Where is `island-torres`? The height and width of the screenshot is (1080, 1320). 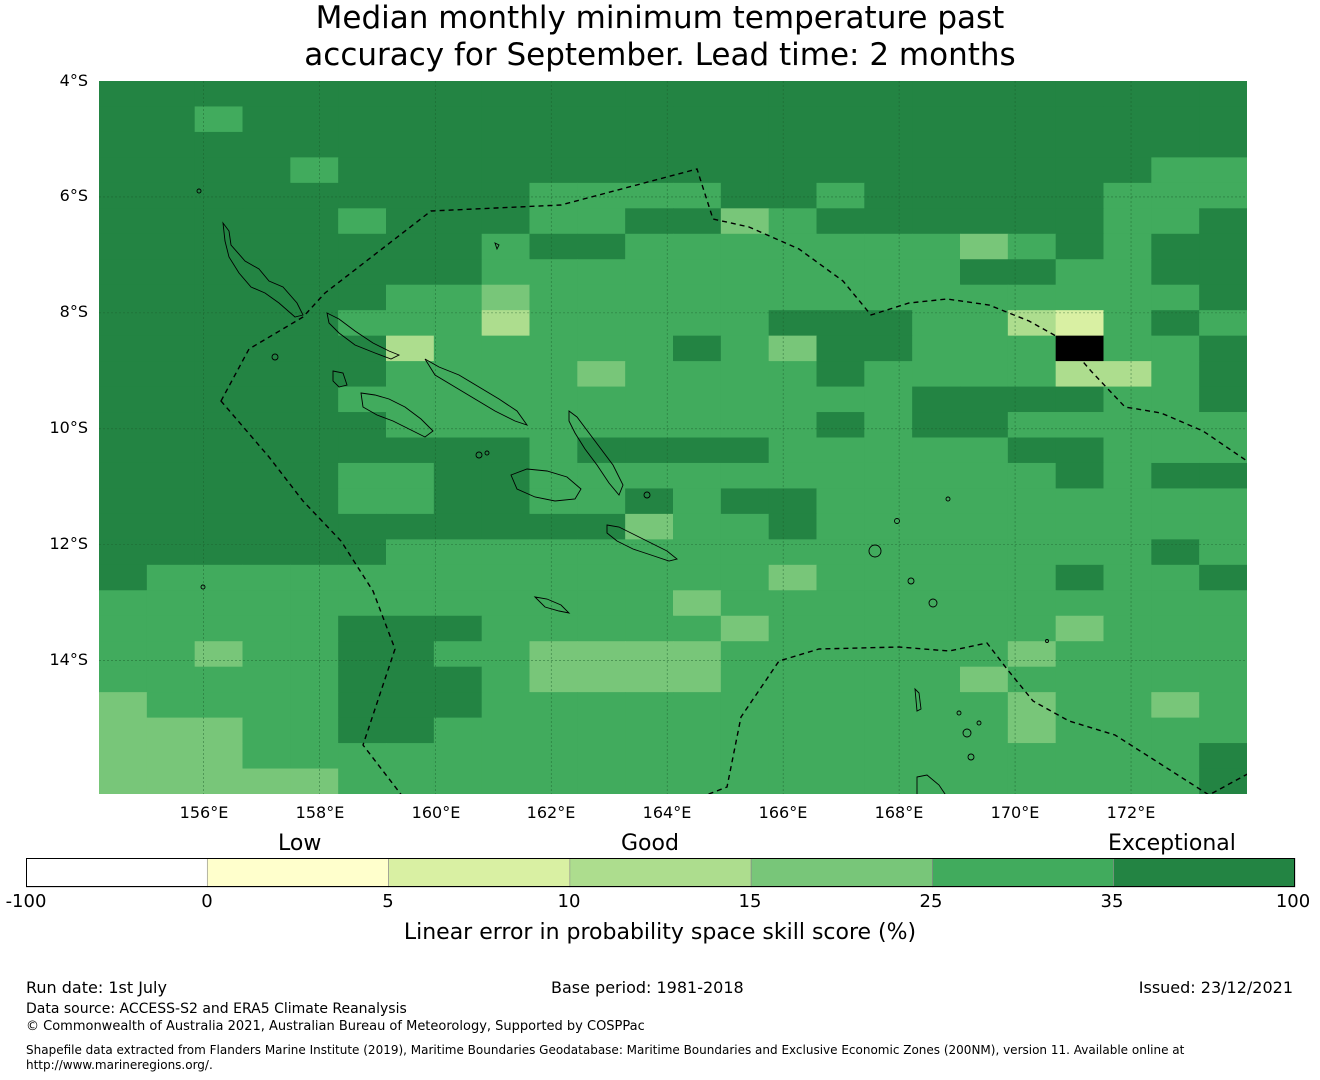
island-torres is located at coordinates (918, 699).